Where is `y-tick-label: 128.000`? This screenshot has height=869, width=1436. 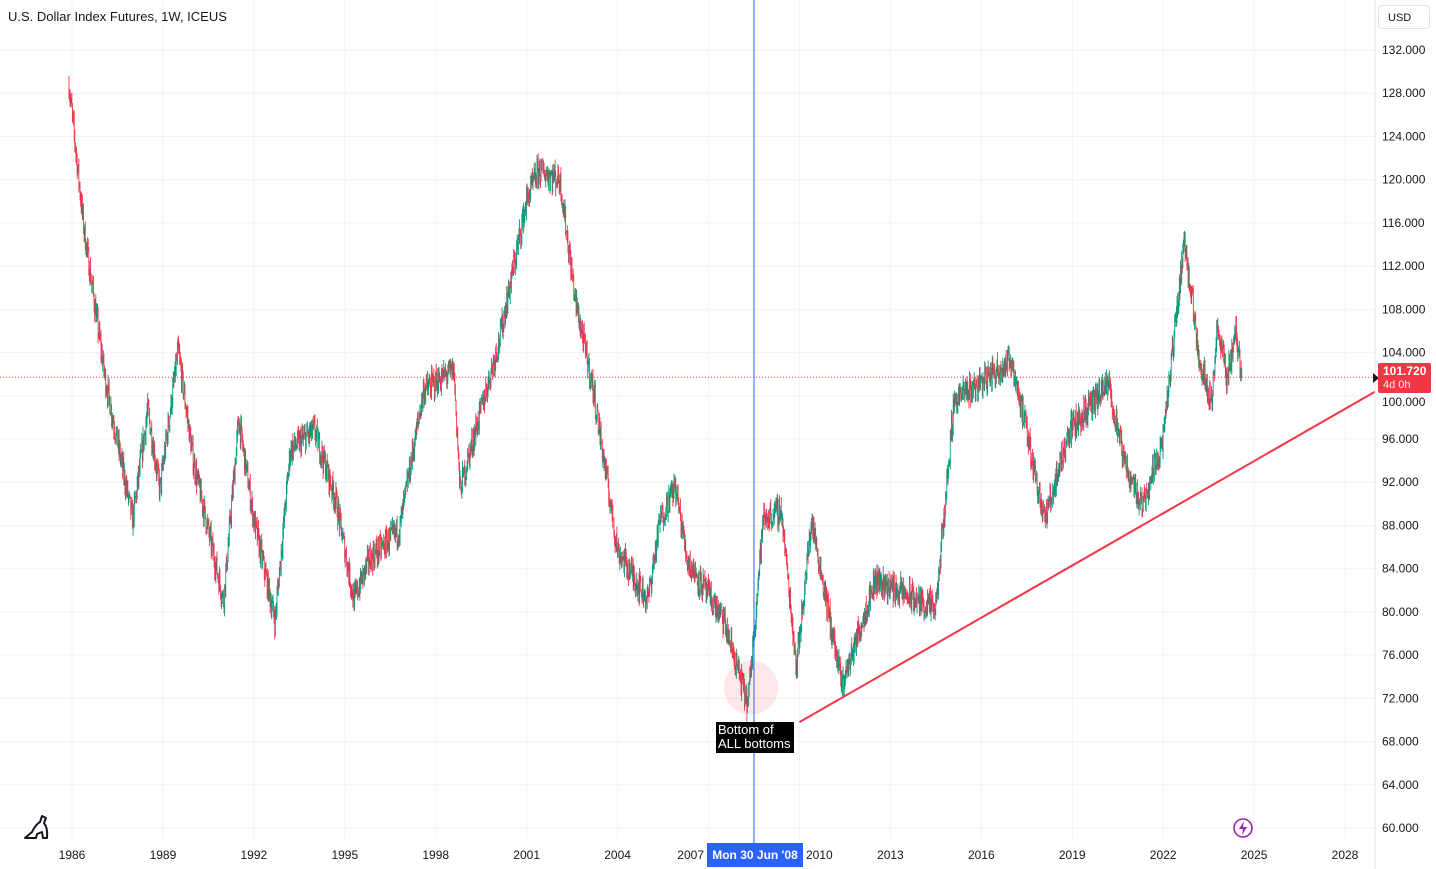
y-tick-label: 128.000 is located at coordinates (1404, 93).